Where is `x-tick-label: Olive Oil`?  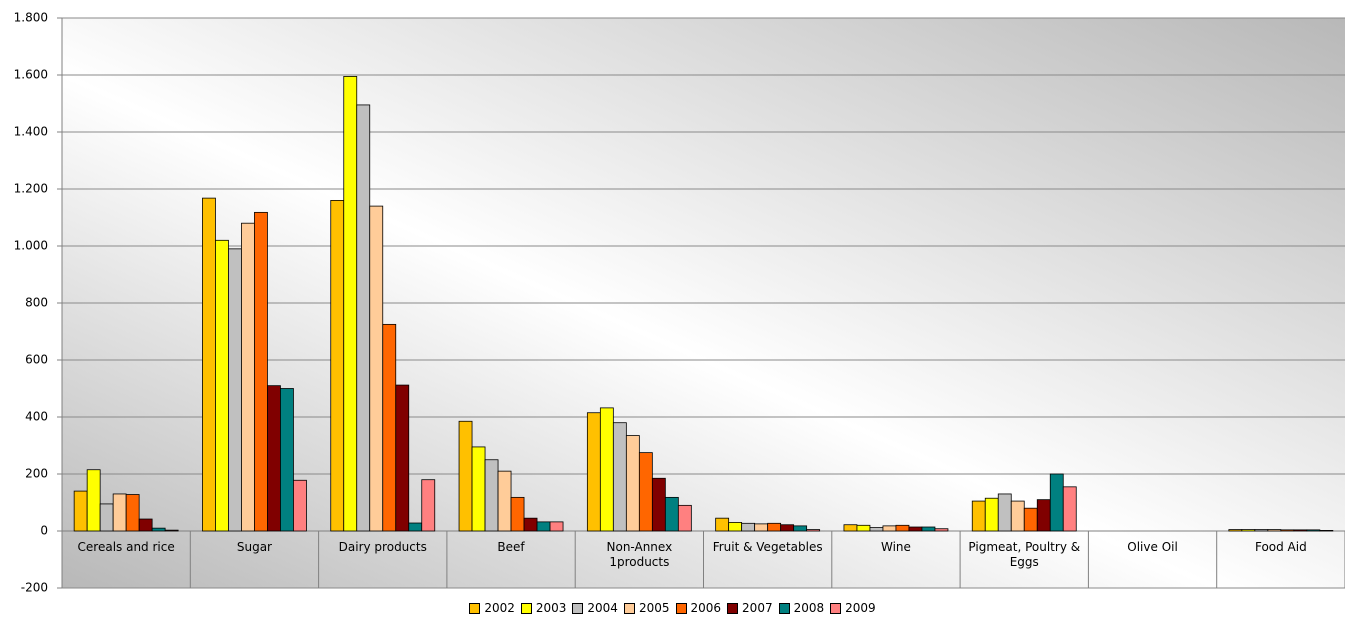 x-tick-label: Olive Oil is located at coordinates (1152, 547).